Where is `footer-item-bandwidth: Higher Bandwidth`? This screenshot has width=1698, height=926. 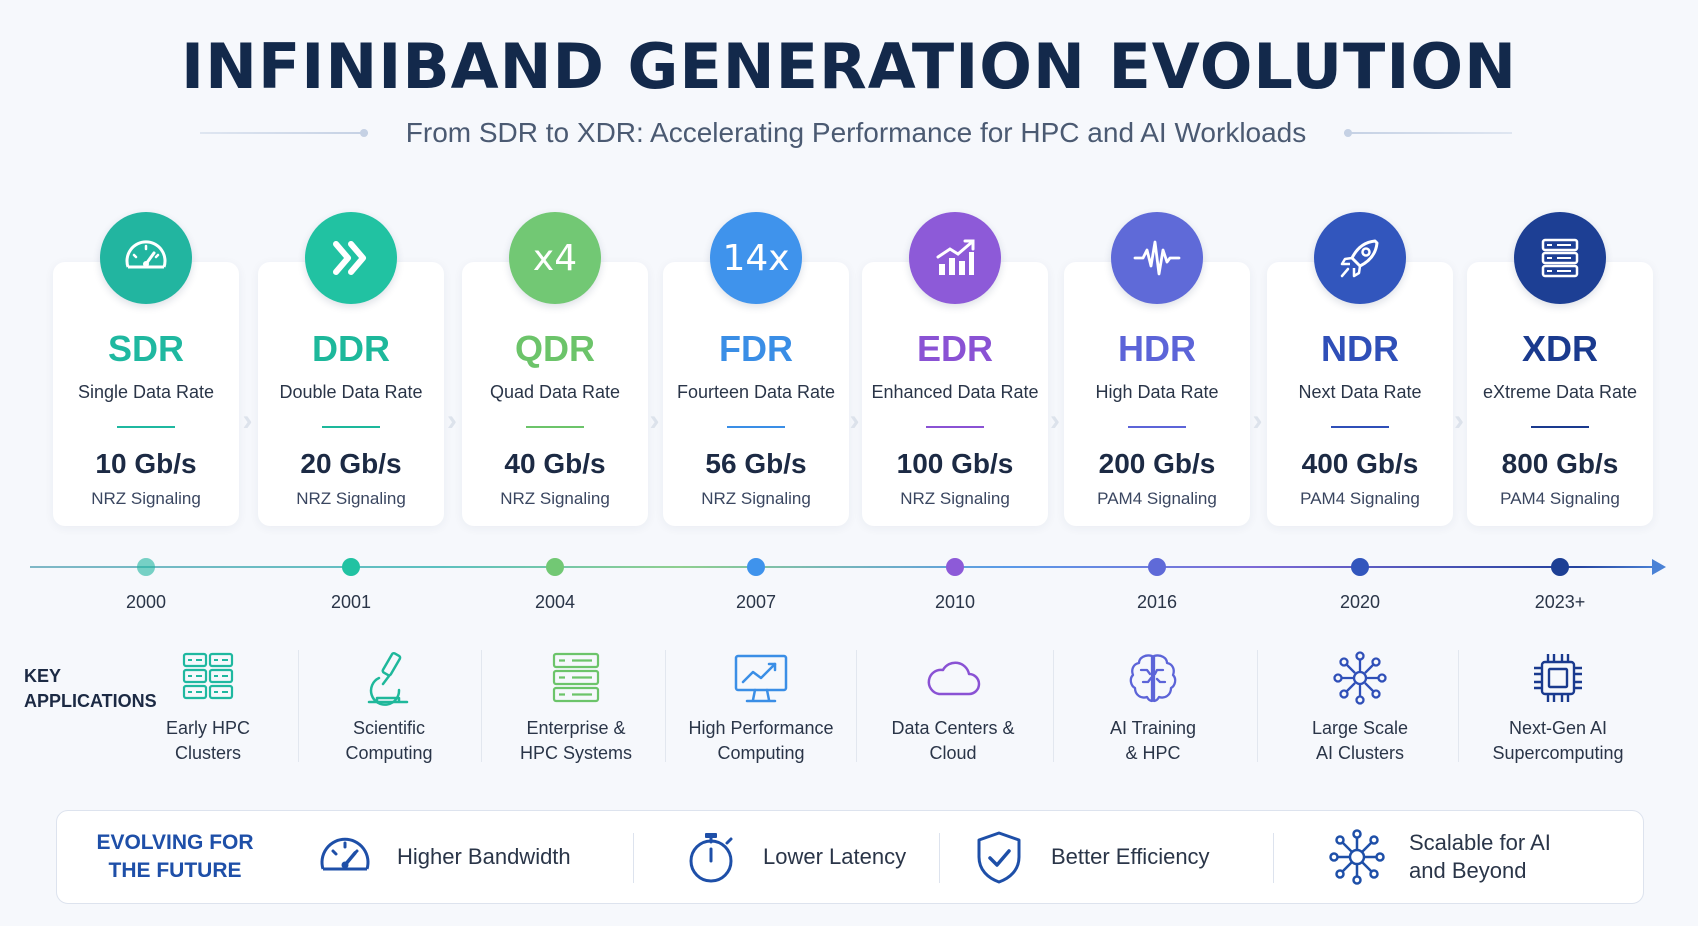 footer-item-bandwidth: Higher Bandwidth is located at coordinates (443, 857).